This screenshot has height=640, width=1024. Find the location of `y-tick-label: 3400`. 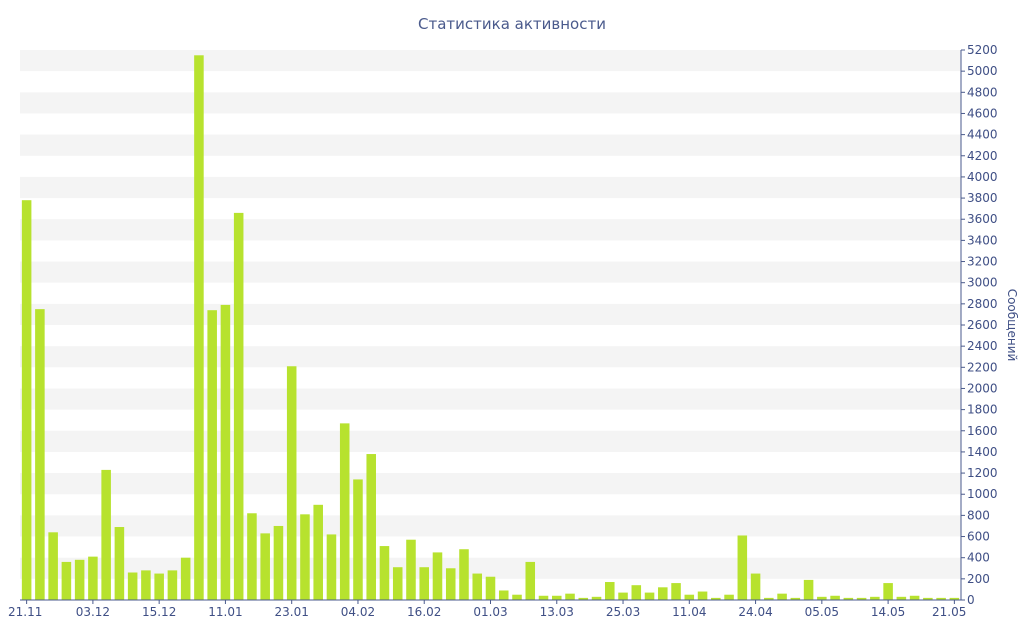

y-tick-label: 3400 is located at coordinates (982, 240).